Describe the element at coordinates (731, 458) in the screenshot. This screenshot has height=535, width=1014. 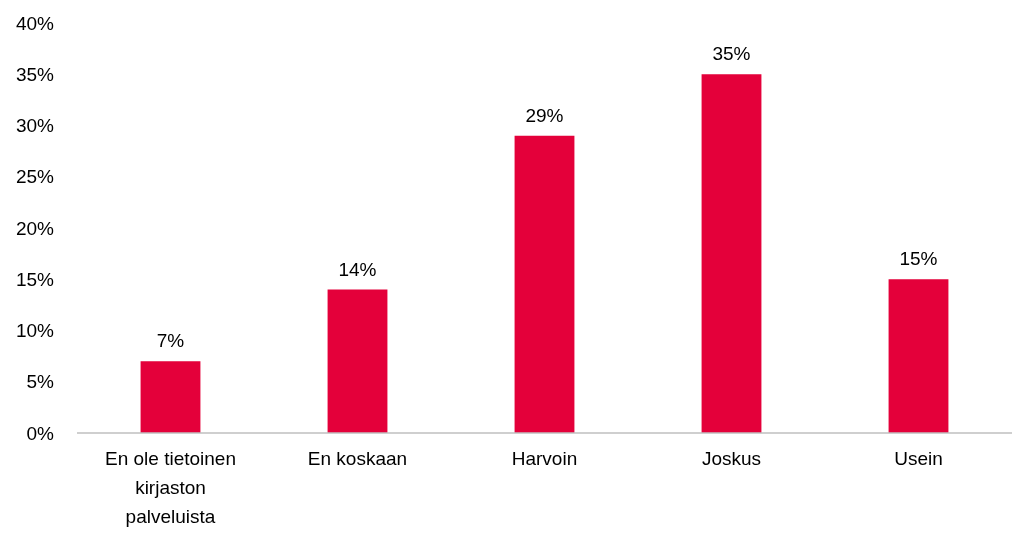
I see `x-tick-label: Joskus` at that location.